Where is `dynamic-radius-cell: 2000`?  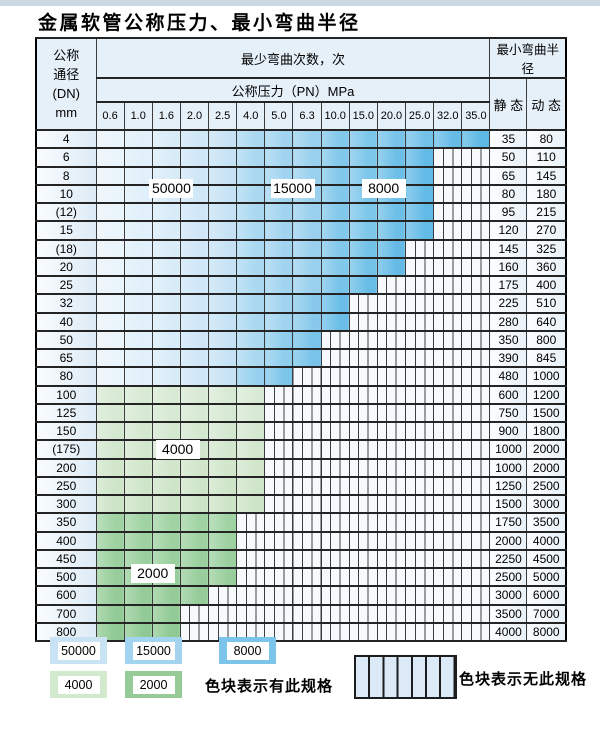 dynamic-radius-cell: 2000 is located at coordinates (546, 467).